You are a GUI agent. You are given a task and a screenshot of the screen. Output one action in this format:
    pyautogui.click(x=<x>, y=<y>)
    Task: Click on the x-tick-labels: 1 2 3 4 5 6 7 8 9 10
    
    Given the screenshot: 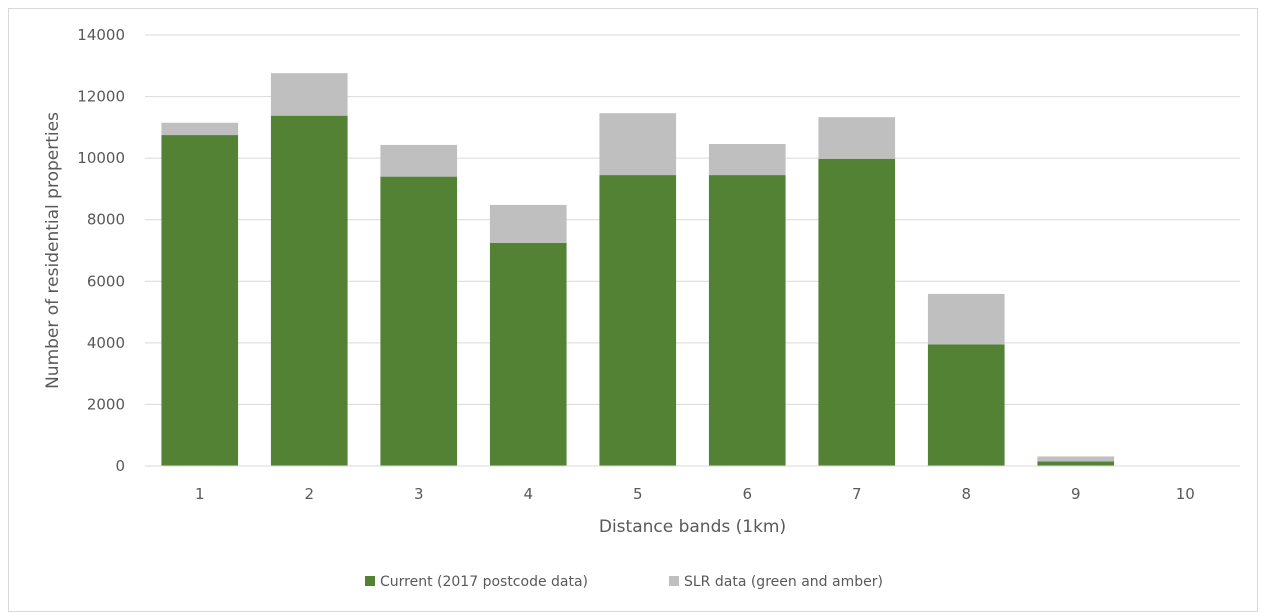 What is the action you would take?
    pyautogui.click(x=695, y=494)
    